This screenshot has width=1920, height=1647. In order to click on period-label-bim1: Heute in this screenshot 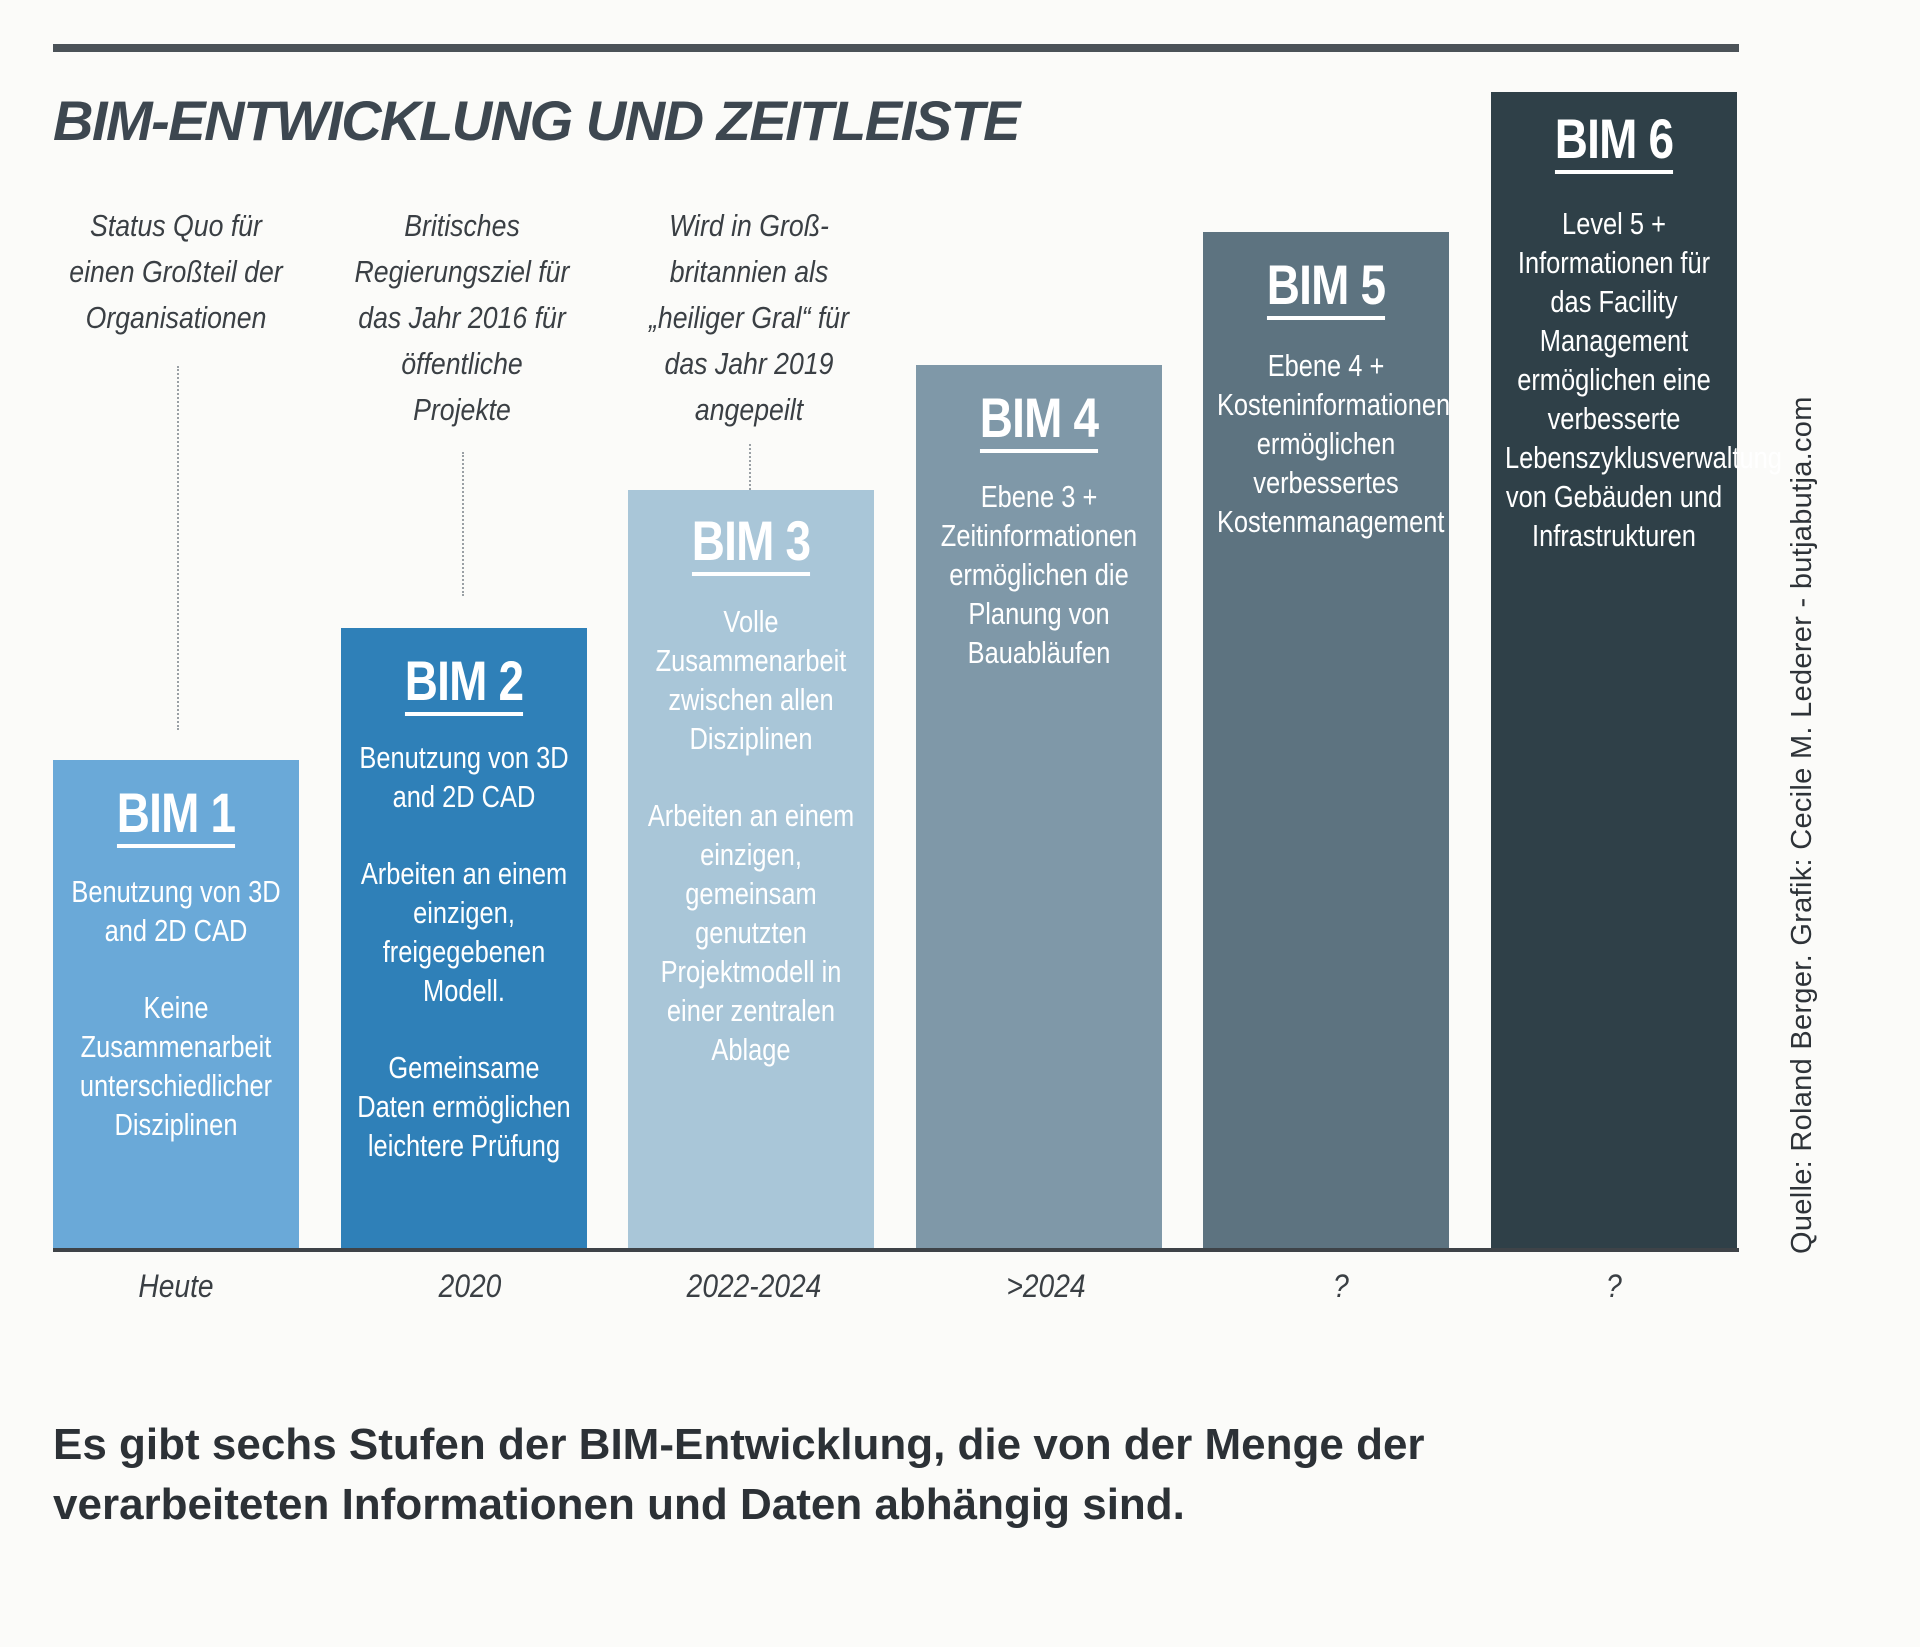, I will do `click(176, 1286)`.